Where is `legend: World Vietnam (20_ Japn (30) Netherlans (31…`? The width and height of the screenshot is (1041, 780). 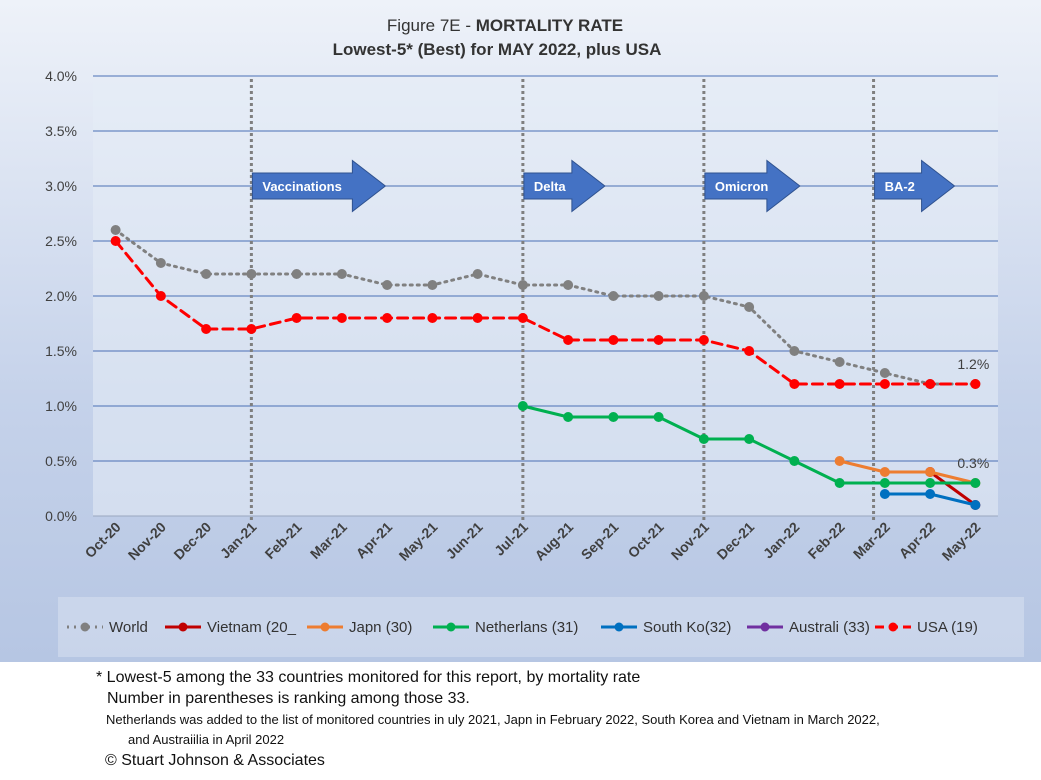 legend: World Vietnam (20_ Japn (30) Netherlans (31… is located at coordinates (522, 627).